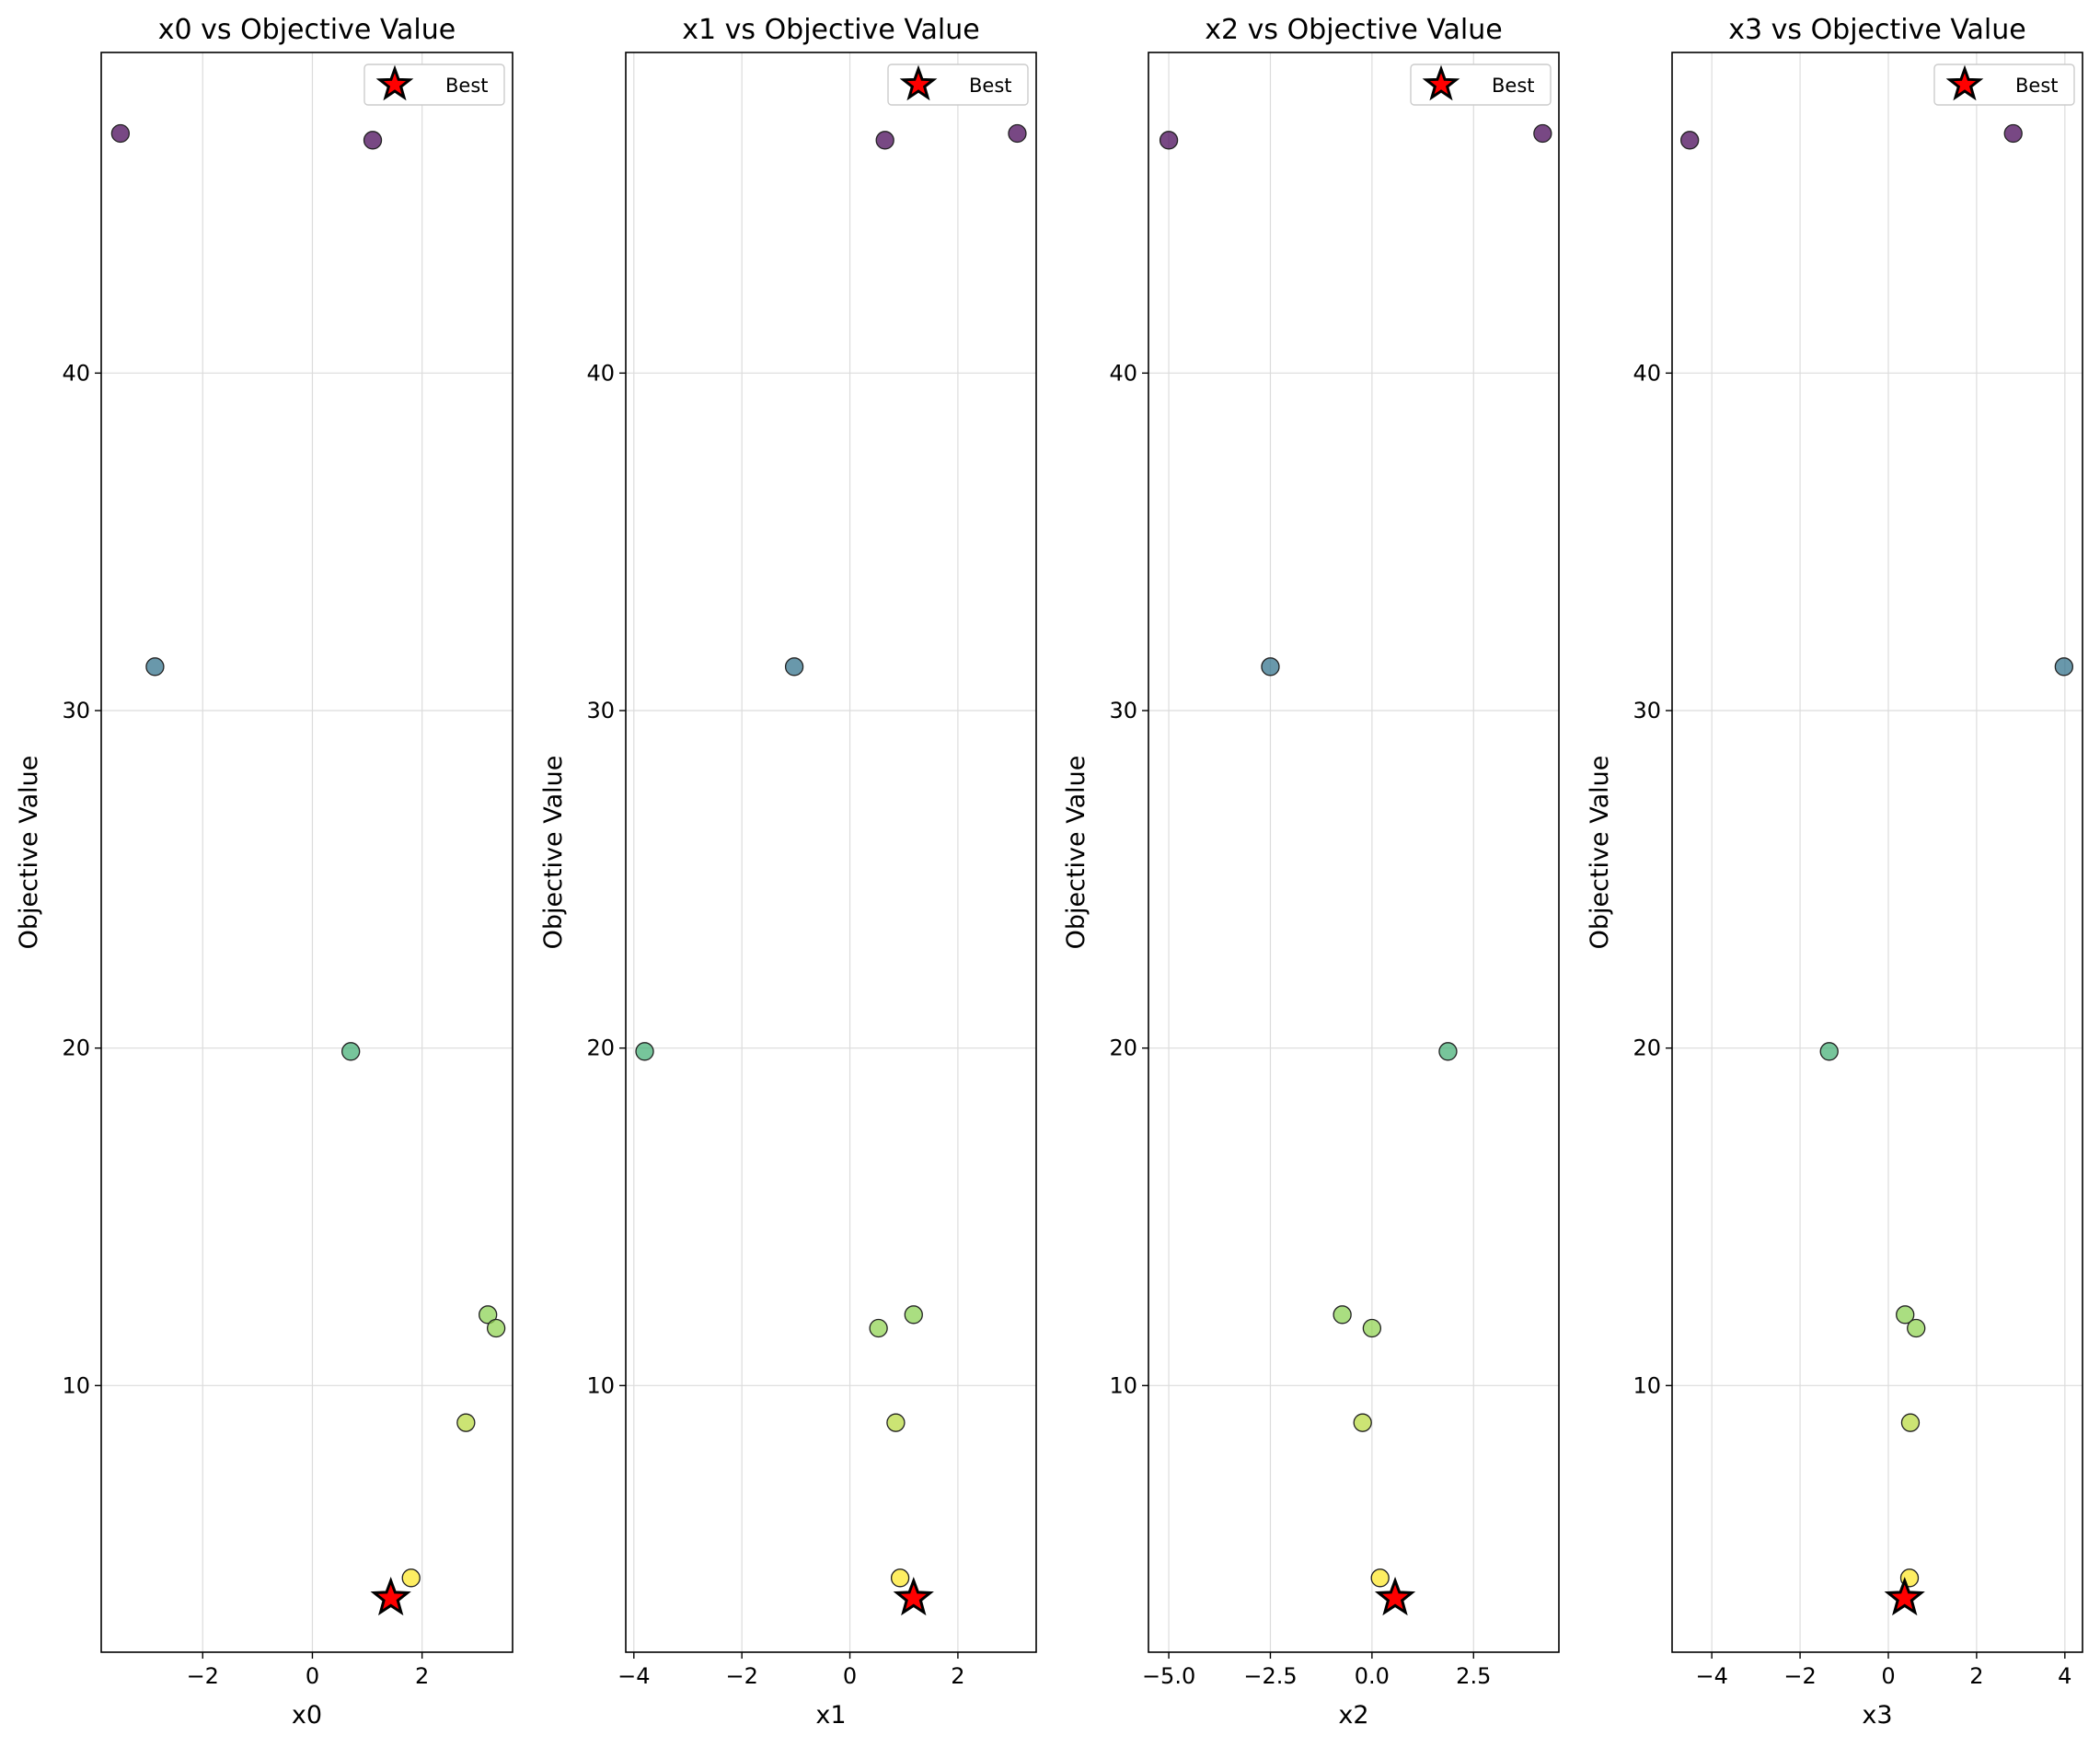 The width and height of the screenshot is (2100, 1747). What do you see at coordinates (830, 1715) in the screenshot?
I see `x-axis-label: x1` at bounding box center [830, 1715].